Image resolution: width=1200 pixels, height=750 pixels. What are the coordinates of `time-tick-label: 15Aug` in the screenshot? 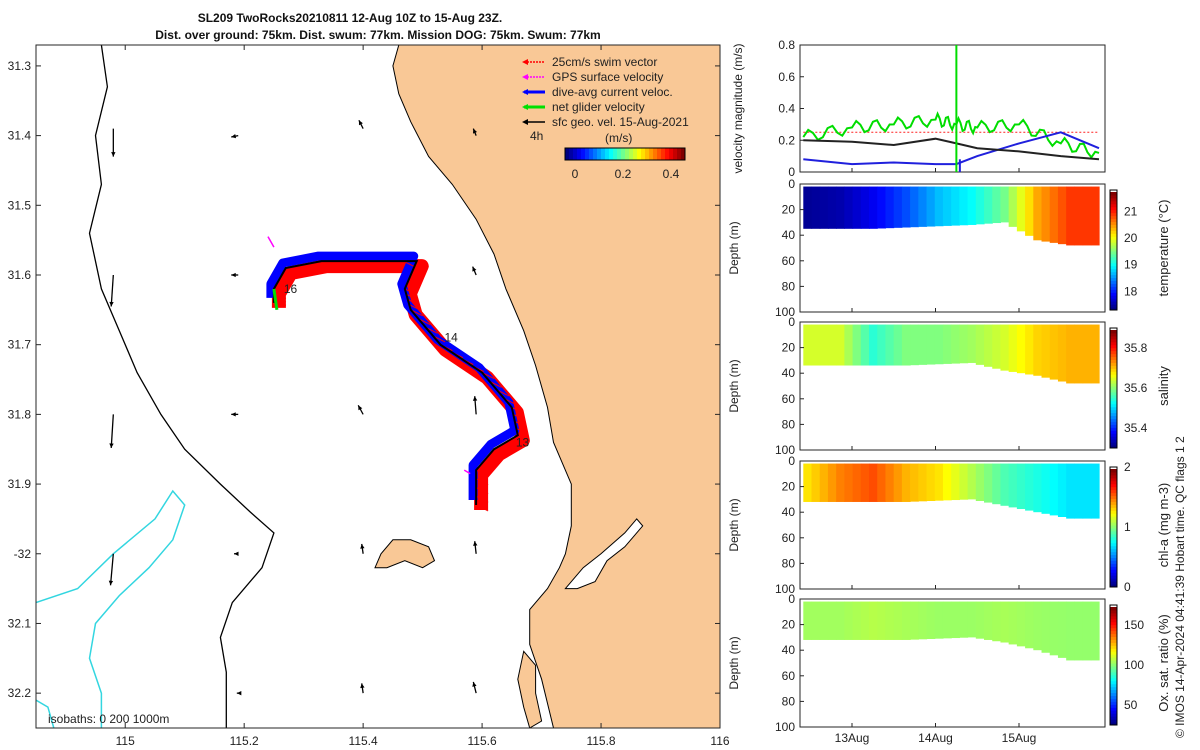 It's located at (1019, 738).